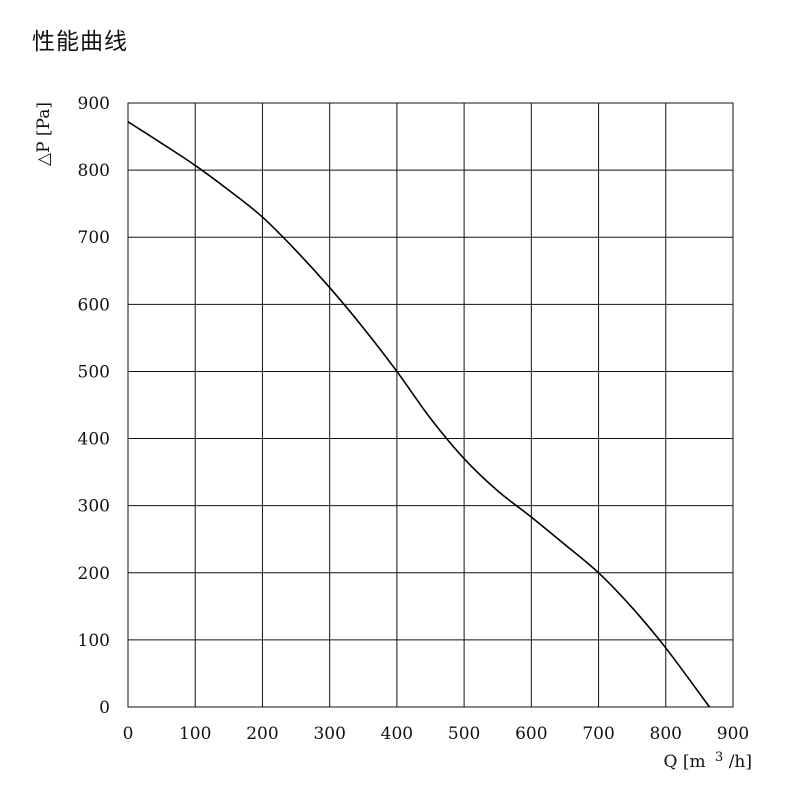 This screenshot has height=800, width=800. I want to click on y-tick-label: 500, so click(94, 372).